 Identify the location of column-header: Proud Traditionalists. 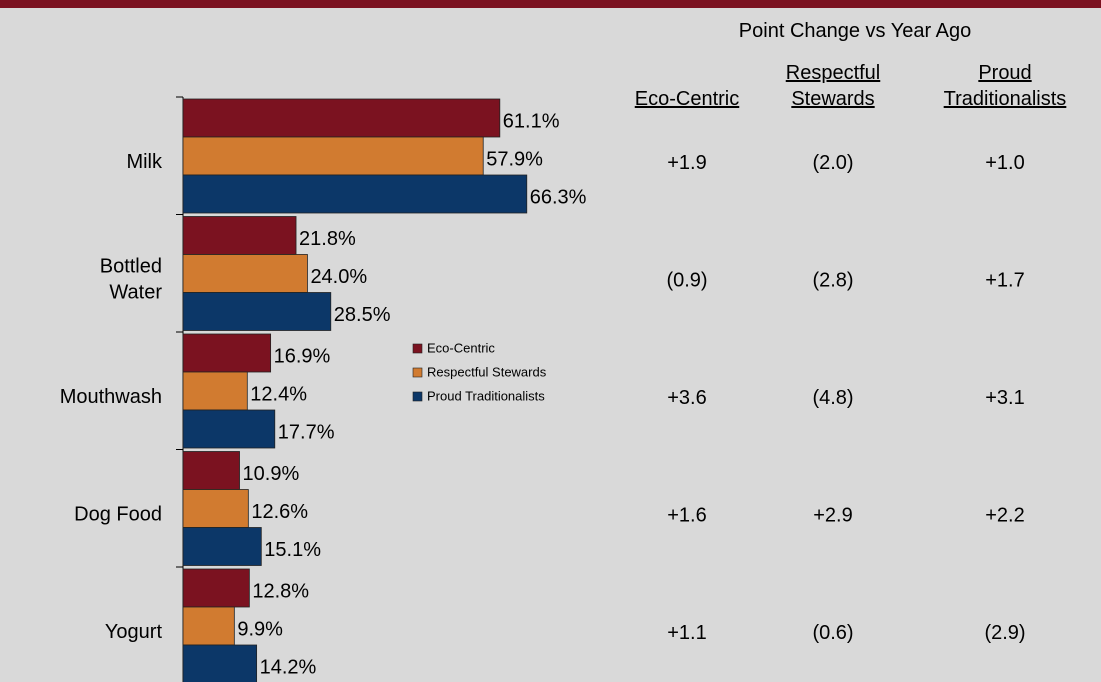
(1005, 86).